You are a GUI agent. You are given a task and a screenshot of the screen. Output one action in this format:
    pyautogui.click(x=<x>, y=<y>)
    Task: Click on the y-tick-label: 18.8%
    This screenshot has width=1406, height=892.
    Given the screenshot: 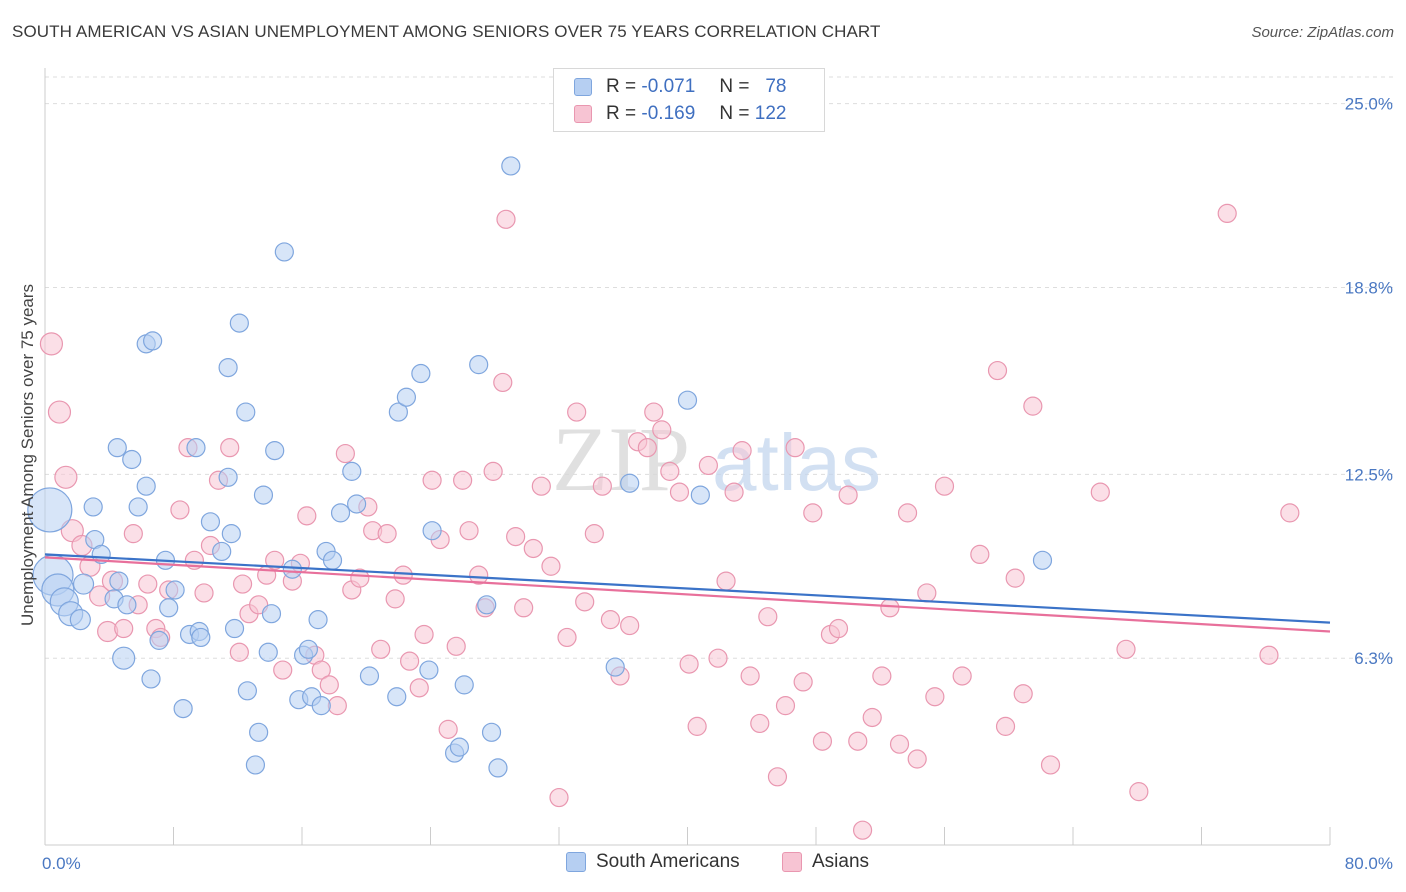 What is the action you would take?
    pyautogui.click(x=1369, y=288)
    